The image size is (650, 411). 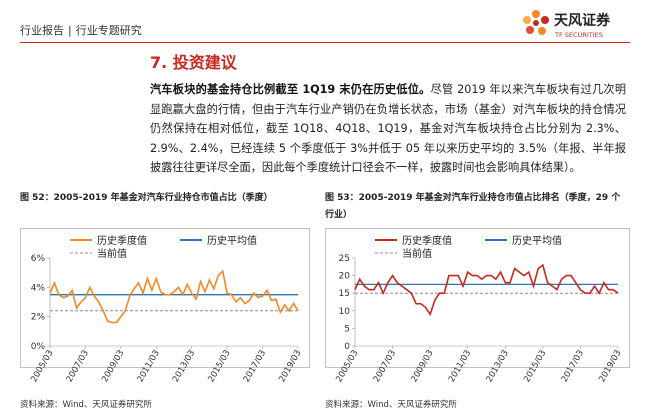 What do you see at coordinates (344, 294) in the screenshot?
I see `y-tick-label: 15` at bounding box center [344, 294].